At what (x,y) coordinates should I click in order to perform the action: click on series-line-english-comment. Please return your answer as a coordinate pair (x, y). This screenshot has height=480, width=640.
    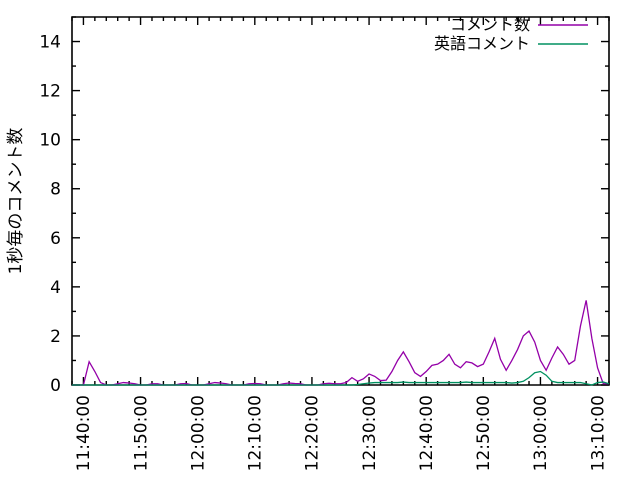
    Looking at the image, I should click on (341, 378).